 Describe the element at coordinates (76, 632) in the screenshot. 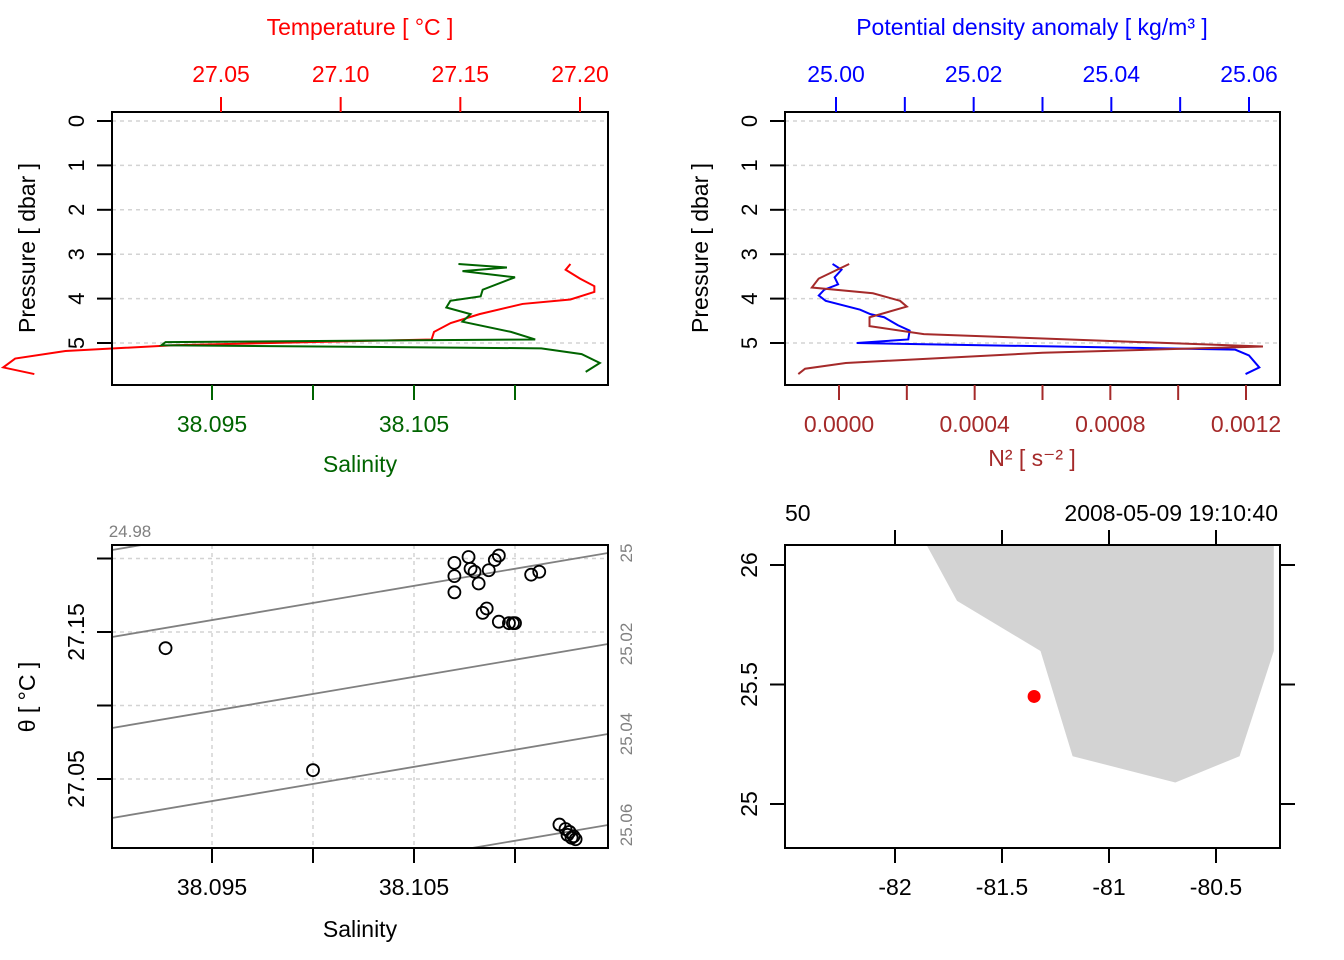

I see `y-tick-label: 27.15` at that location.